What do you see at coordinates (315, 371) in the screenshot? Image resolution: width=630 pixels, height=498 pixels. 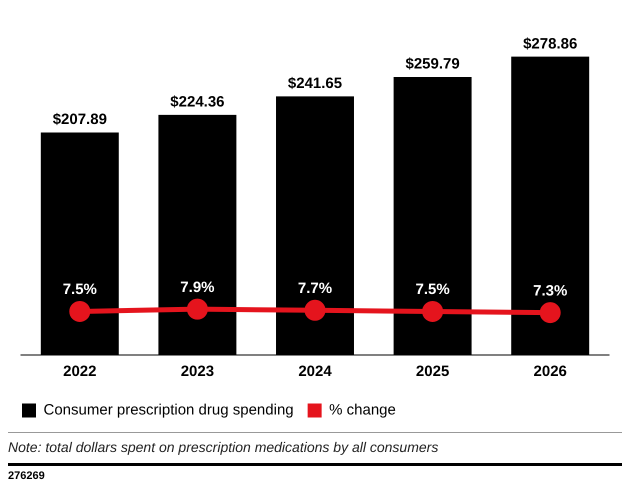 I see `x-tick-label: 2024` at bounding box center [315, 371].